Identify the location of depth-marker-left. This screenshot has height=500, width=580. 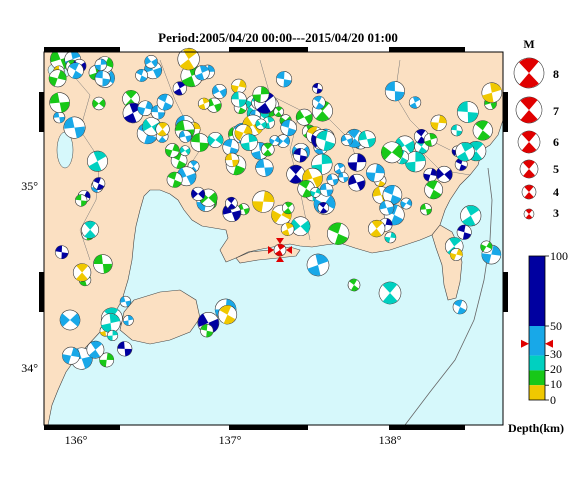
(525, 343).